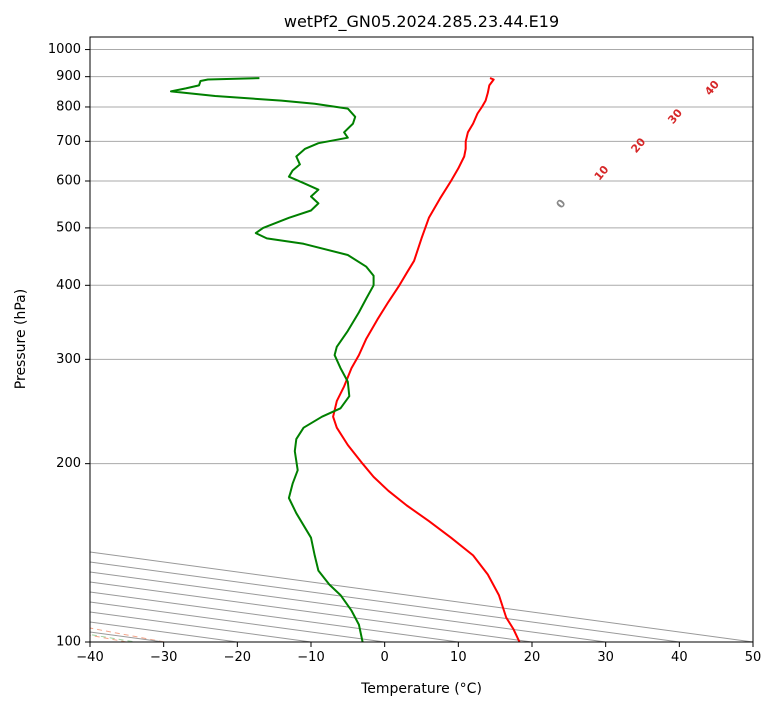 The image size is (775, 708). Describe the element at coordinates (310, 657) in the screenshot. I see `x-tick-label: −10` at that location.